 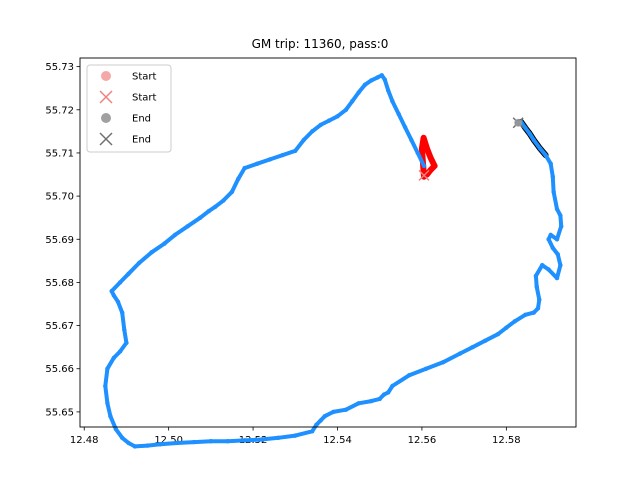 I want to click on y-tick-label: 55.69, so click(x=59, y=240).